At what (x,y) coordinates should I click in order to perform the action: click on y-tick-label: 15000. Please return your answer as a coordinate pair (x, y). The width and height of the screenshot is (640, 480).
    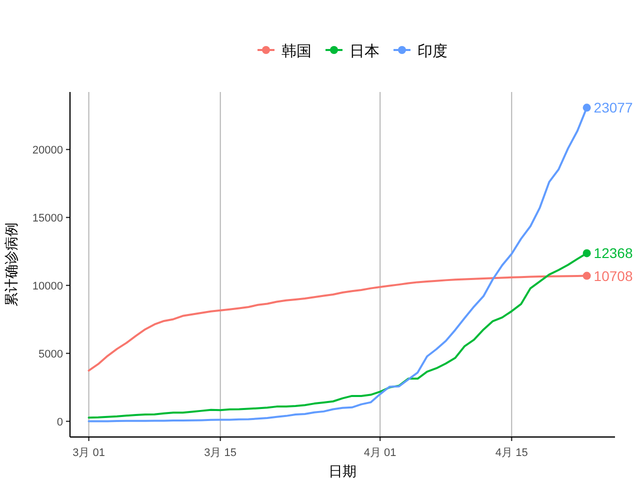
    Looking at the image, I should click on (47, 218).